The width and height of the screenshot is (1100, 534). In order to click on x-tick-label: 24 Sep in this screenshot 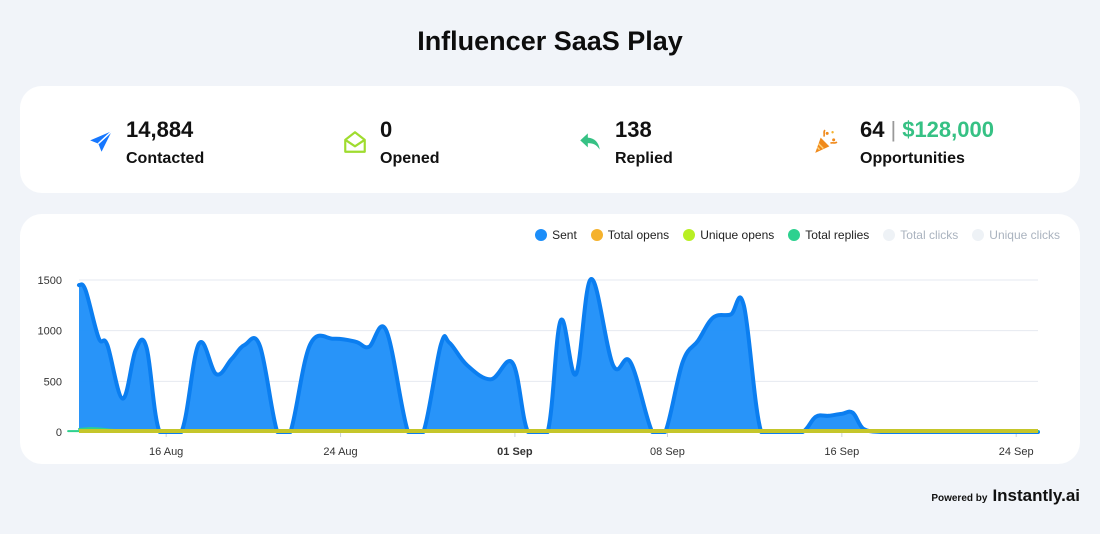, I will do `click(1016, 452)`.